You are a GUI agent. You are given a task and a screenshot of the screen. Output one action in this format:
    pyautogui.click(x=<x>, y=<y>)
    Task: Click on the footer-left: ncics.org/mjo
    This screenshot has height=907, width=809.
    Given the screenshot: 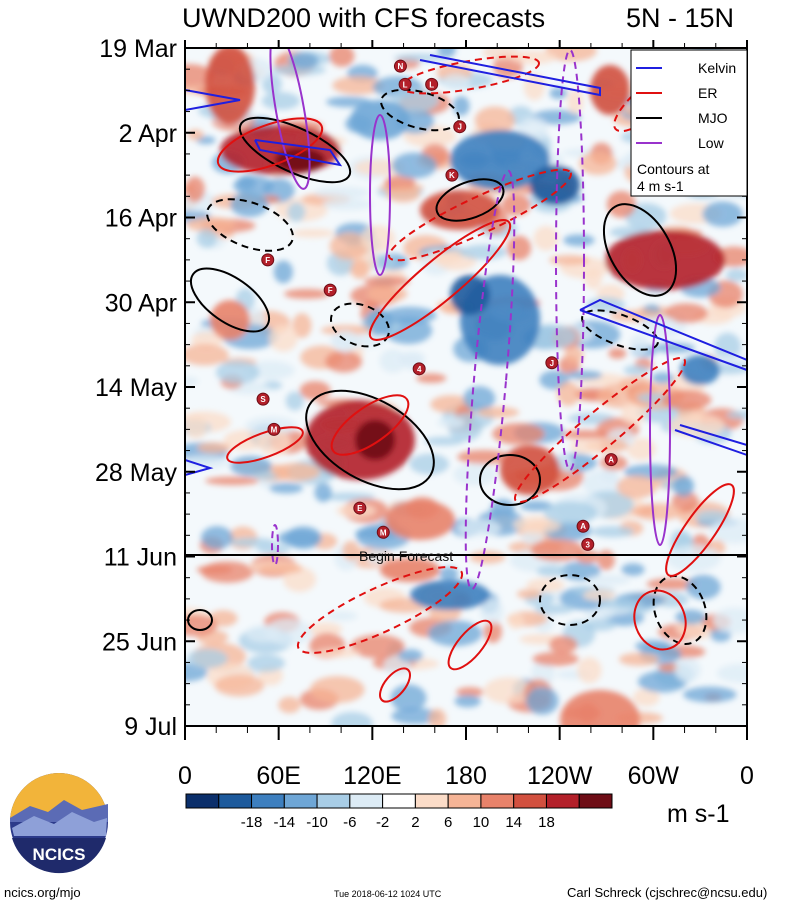 What is the action you would take?
    pyautogui.click(x=42, y=892)
    